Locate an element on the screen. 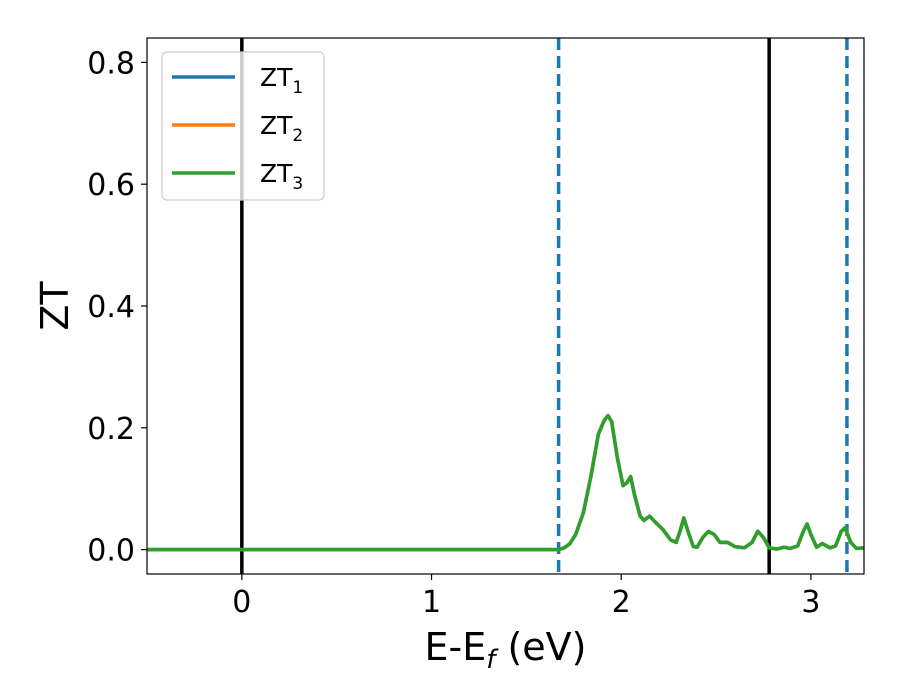 Image resolution: width=900 pixels, height=700 pixels. legend-label-2: ZT2 is located at coordinates (281, 128).